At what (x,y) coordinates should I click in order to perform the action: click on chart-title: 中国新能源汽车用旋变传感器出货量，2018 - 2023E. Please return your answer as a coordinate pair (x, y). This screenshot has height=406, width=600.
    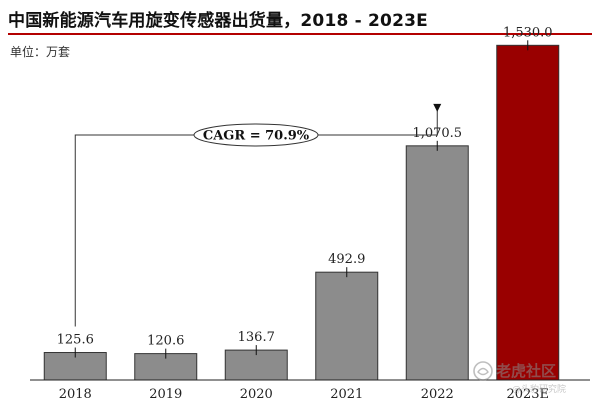
    Looking at the image, I should click on (218, 21).